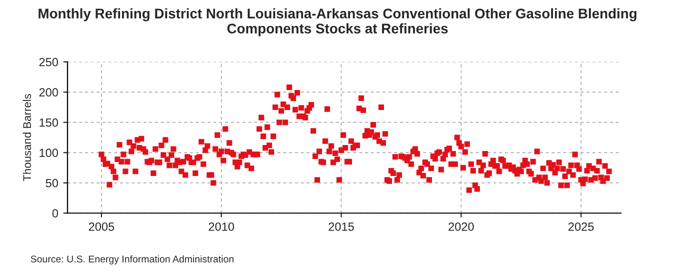 The width and height of the screenshot is (675, 275). What do you see at coordinates (461, 226) in the screenshot?
I see `x-tick-label: 2020` at bounding box center [461, 226].